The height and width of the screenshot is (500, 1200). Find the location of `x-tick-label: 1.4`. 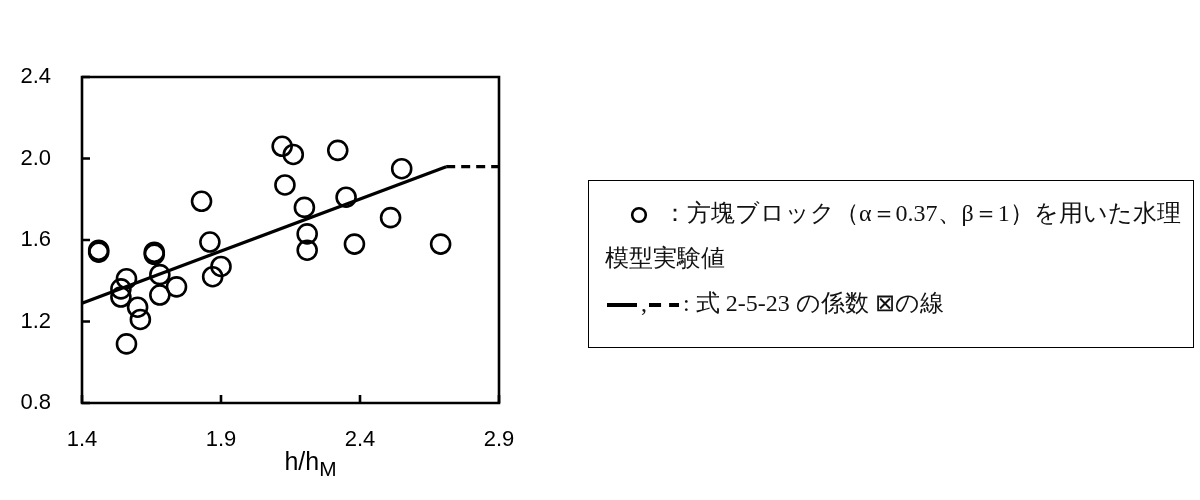

x-tick-label: 1.4 is located at coordinates (82, 439).